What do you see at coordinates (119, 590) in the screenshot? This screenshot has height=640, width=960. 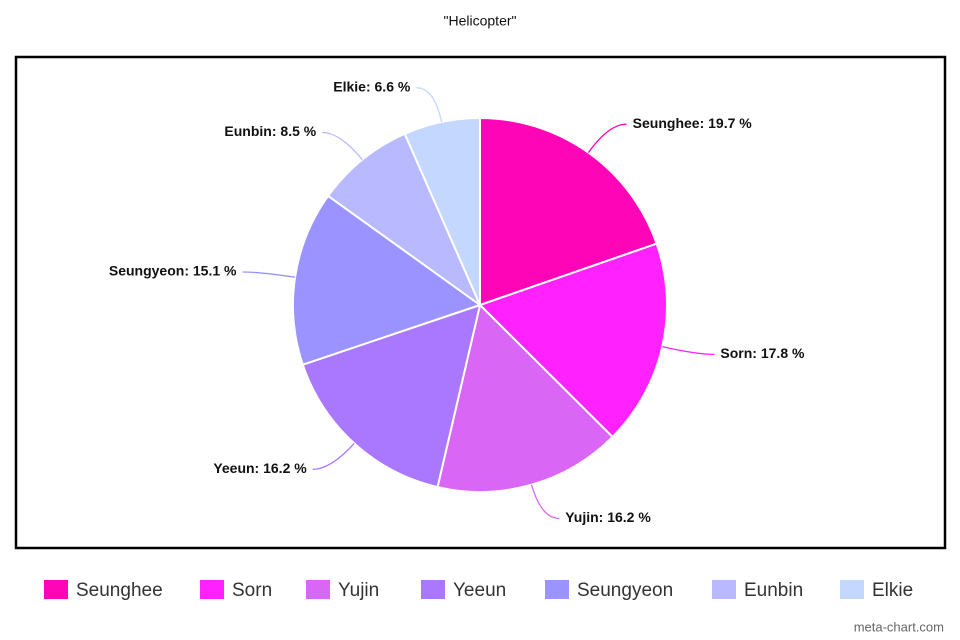 I see `legend-label: Seunghee` at bounding box center [119, 590].